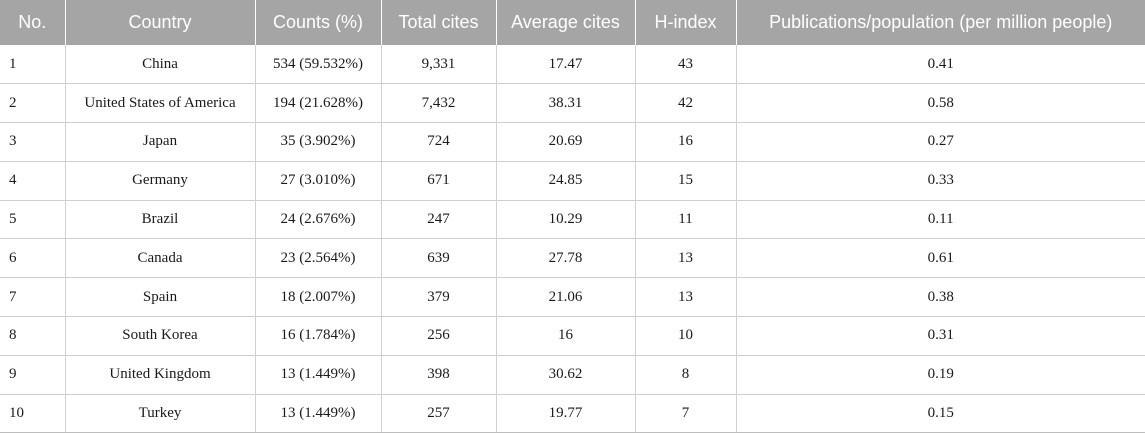 The width and height of the screenshot is (1145, 433). I want to click on table-row: 8 South Korea 16 (1.784%) 256 16 10 0.31, so click(572, 336).